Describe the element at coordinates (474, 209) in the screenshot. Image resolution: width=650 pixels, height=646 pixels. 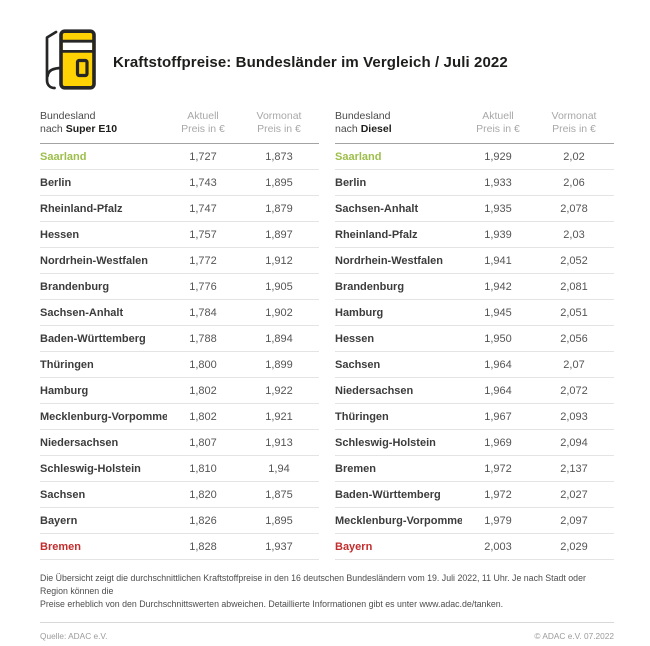
I see `table-row: Sachsen-Anhalt 1,935 2,078` at that location.